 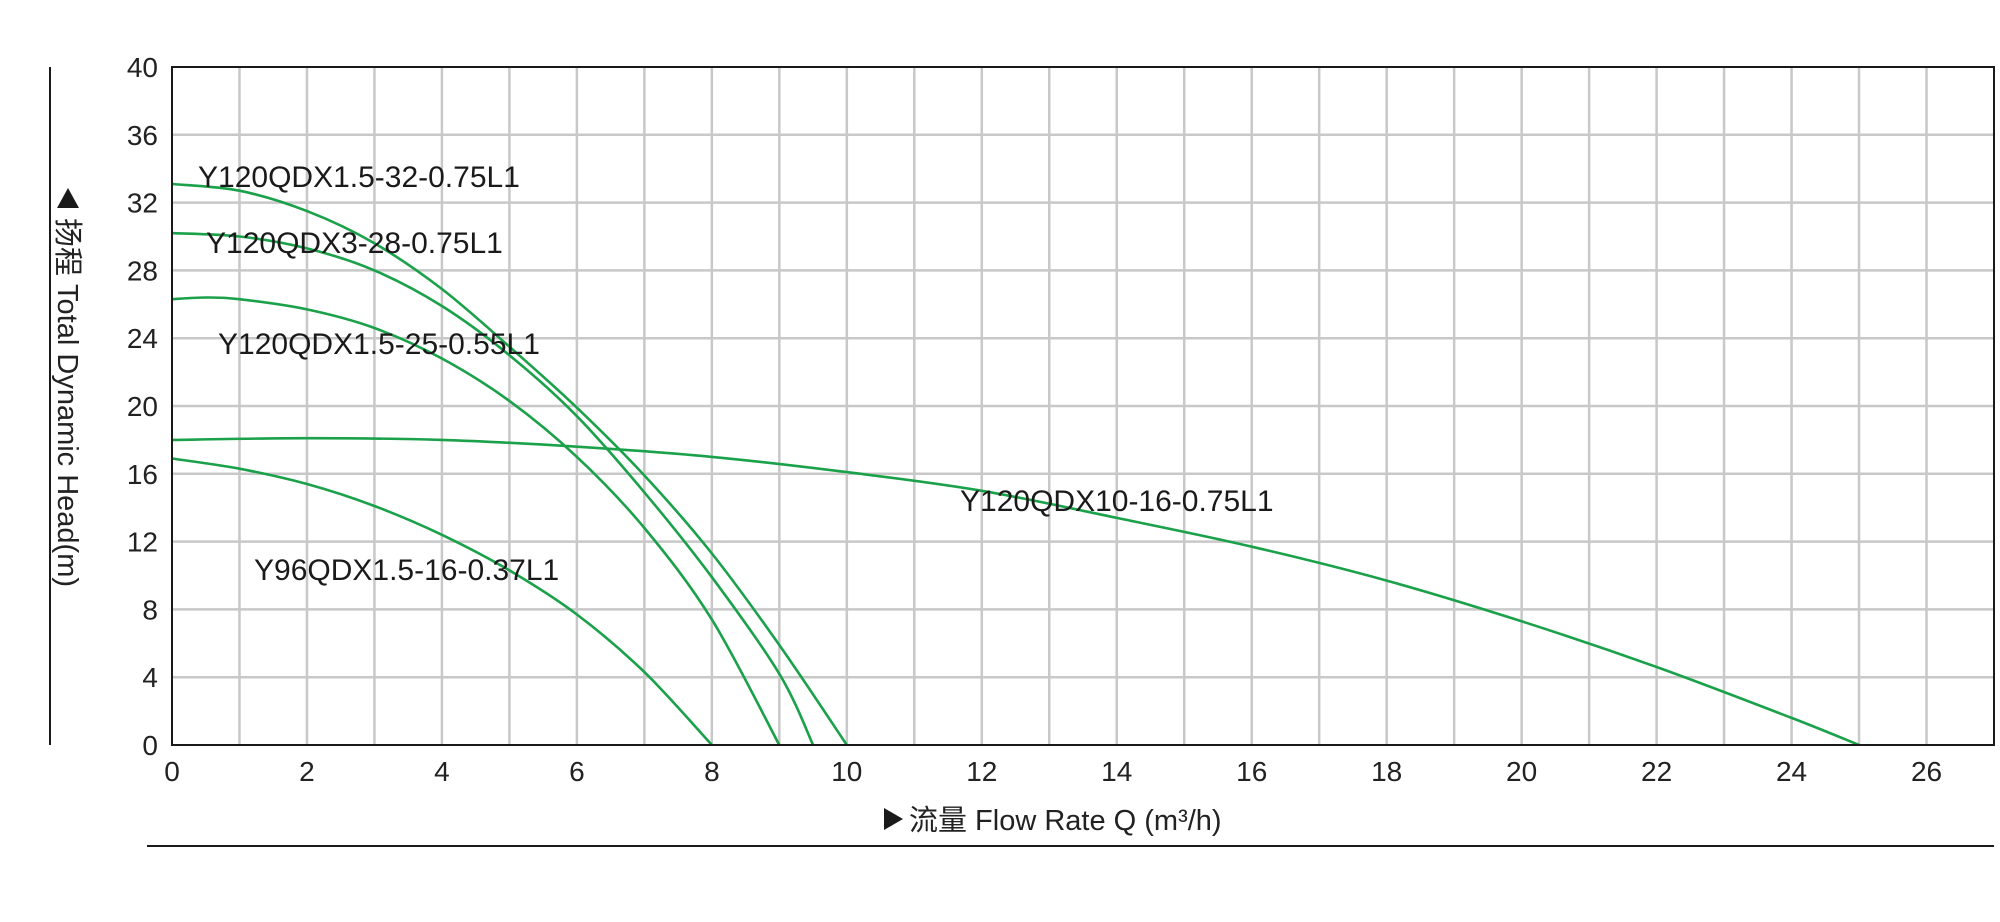 I want to click on x-axis-arrow-icon, so click(x=893, y=819).